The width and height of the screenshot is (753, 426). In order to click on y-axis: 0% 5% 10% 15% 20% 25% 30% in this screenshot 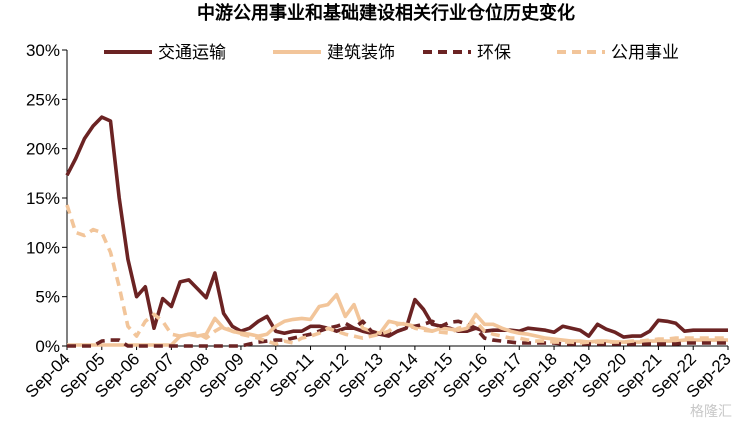, I will do `click(47, 198)`.